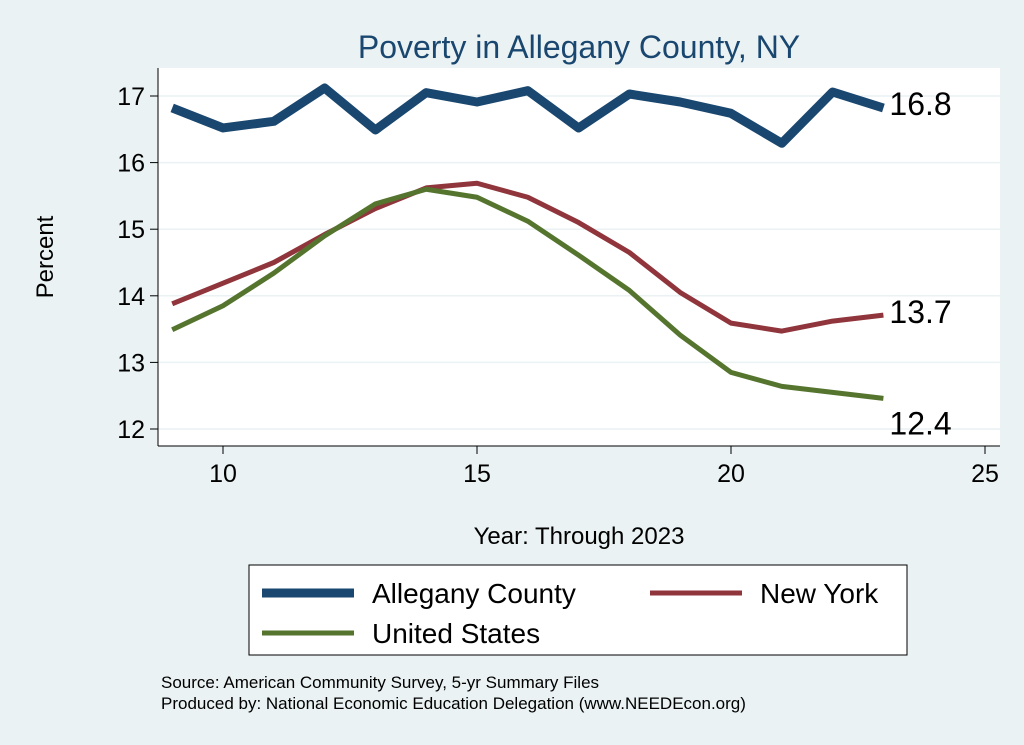  I want to click on x-tick-label: 10, so click(223, 474).